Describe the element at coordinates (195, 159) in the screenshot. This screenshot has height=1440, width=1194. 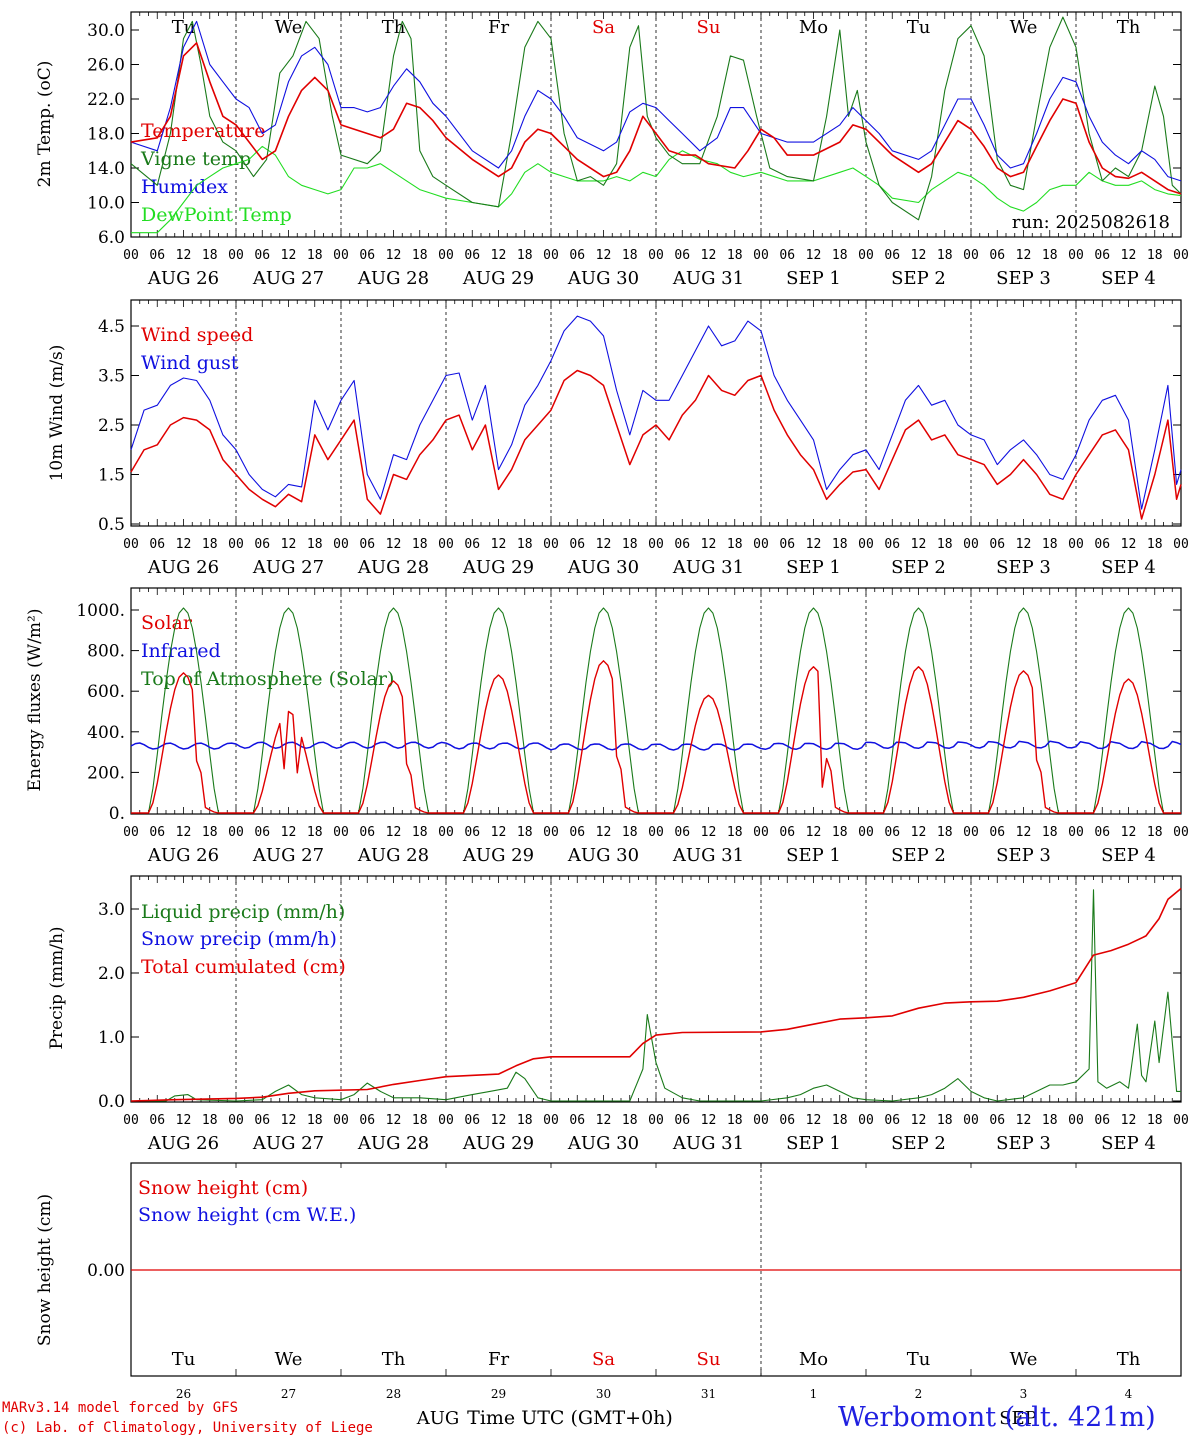
I see `legend-entry: Vigne temp` at that location.